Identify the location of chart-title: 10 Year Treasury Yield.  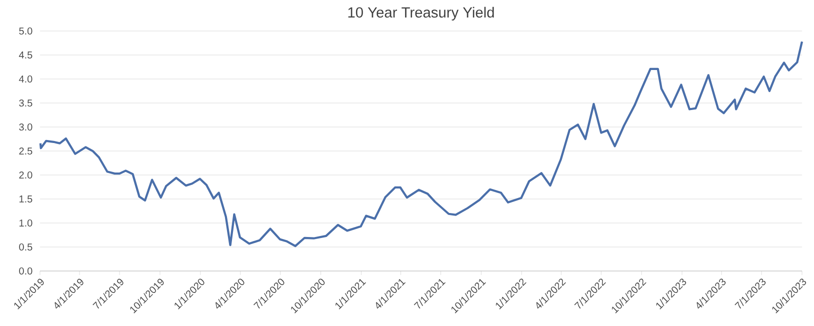
(421, 13).